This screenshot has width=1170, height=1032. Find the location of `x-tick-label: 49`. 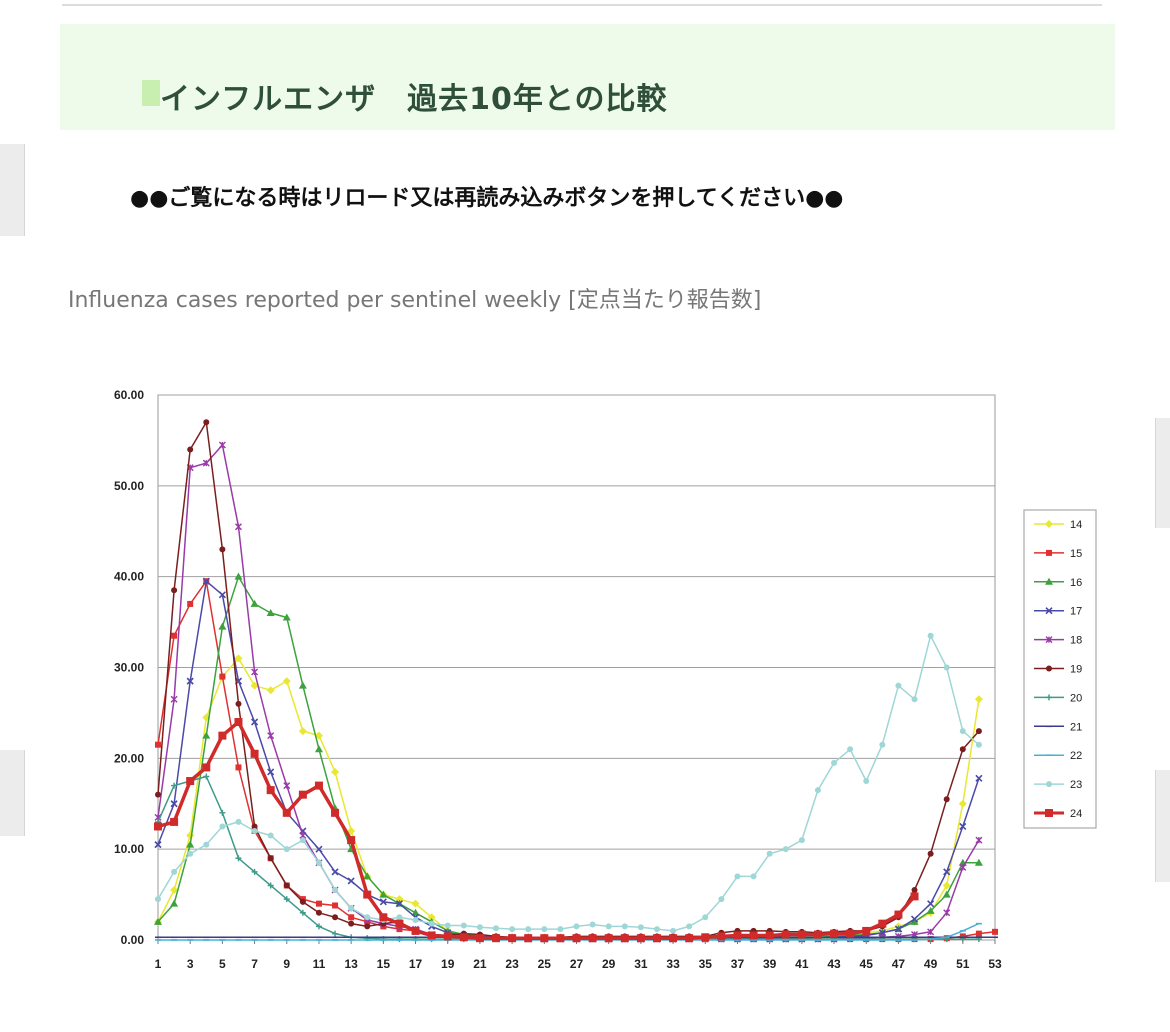

x-tick-label: 49 is located at coordinates (931, 964).